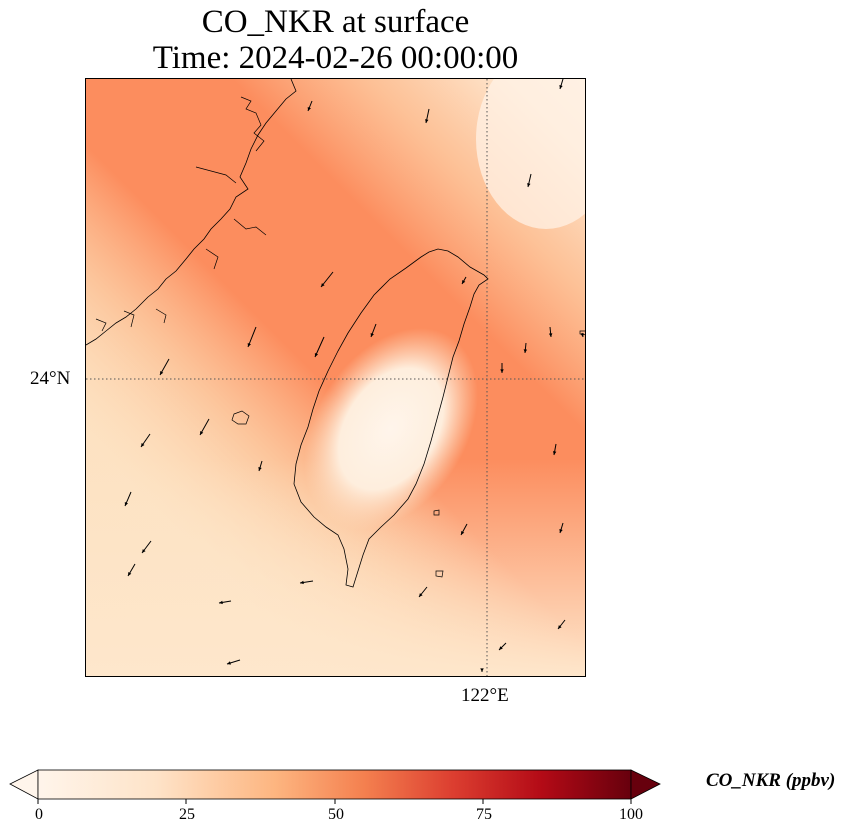 This screenshot has height=836, width=858. What do you see at coordinates (485, 695) in the screenshot?
I see `longitude-tick-label: 122°E` at bounding box center [485, 695].